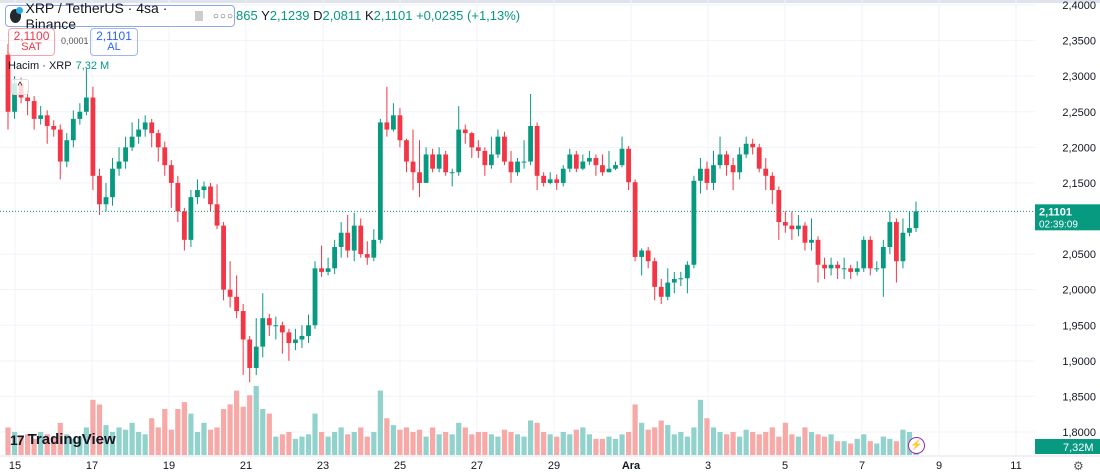 The height and width of the screenshot is (475, 1100). What do you see at coordinates (785, 466) in the screenshot?
I see `x-tick-label: 5` at bounding box center [785, 466].